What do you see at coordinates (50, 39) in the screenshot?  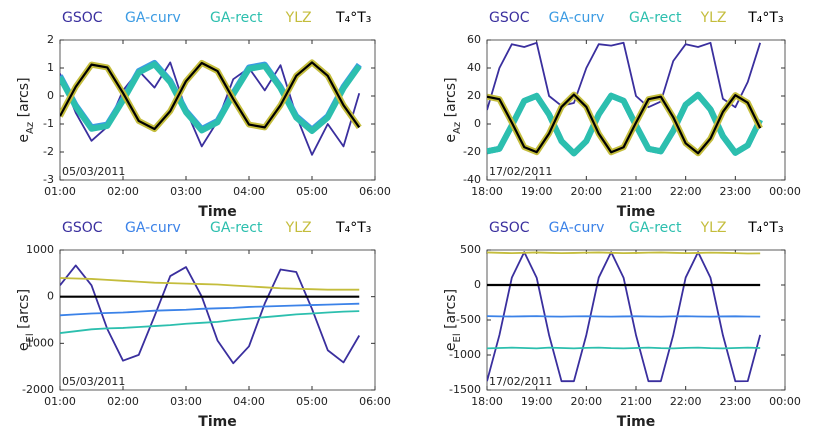 I see `y-tick-label: 2` at bounding box center [50, 39].